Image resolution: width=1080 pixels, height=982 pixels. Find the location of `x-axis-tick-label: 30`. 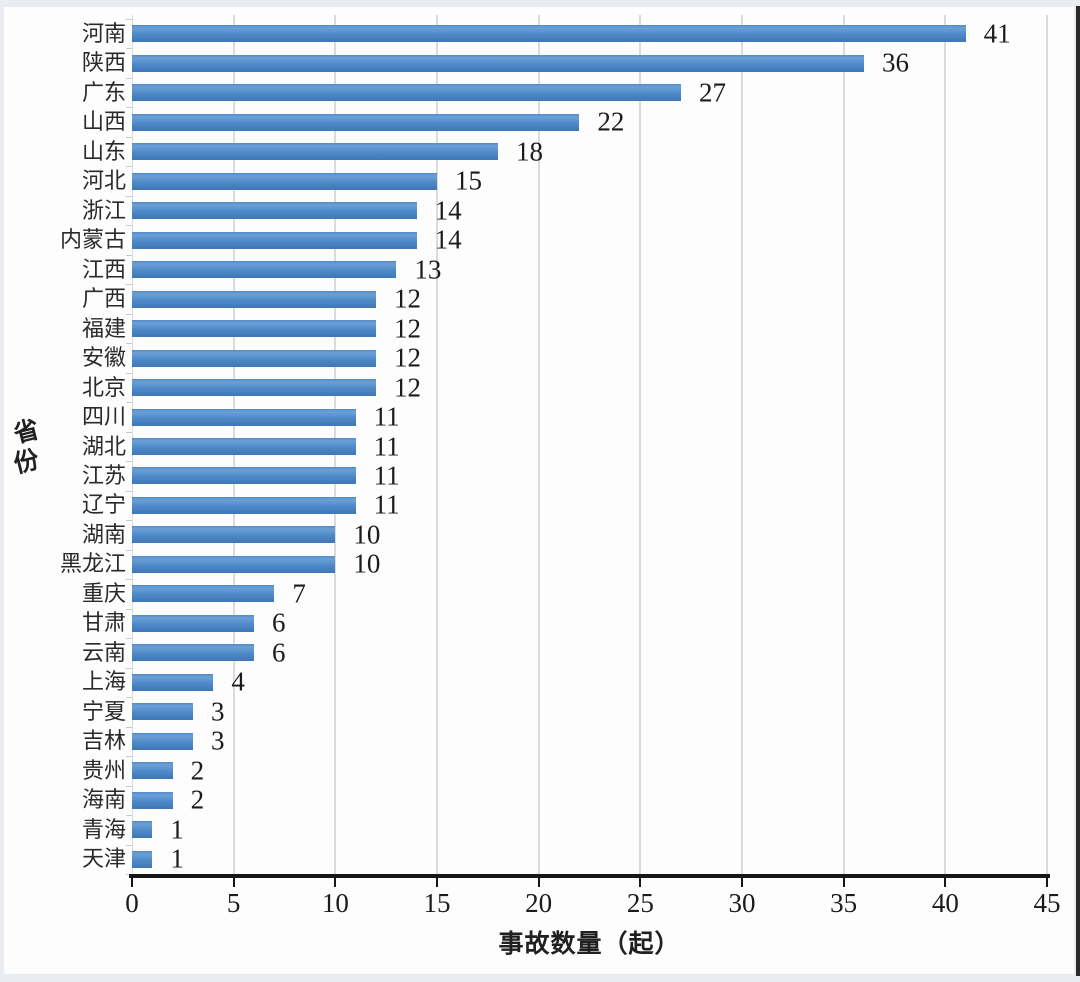

x-axis-tick-label: 30 is located at coordinates (742, 903).